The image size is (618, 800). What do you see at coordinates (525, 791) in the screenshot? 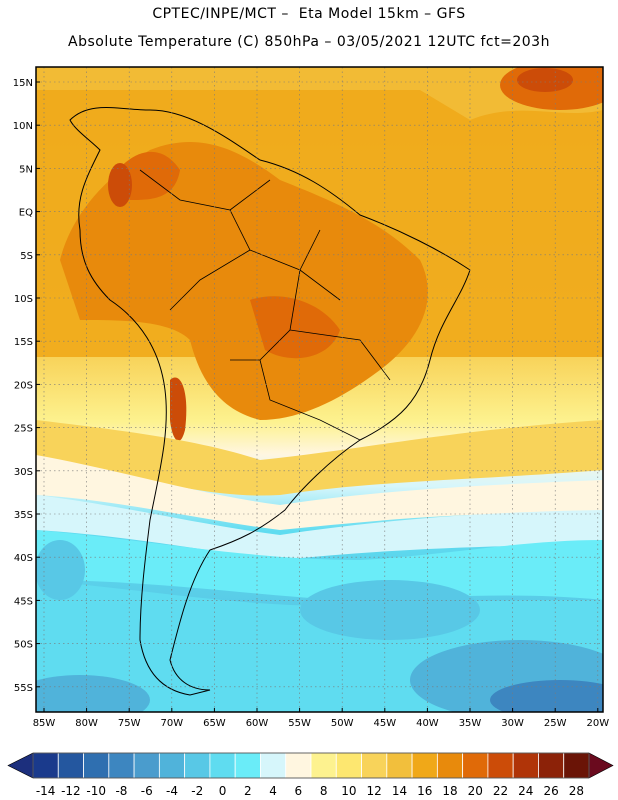
I see `colorbar-label: 24` at bounding box center [525, 791].